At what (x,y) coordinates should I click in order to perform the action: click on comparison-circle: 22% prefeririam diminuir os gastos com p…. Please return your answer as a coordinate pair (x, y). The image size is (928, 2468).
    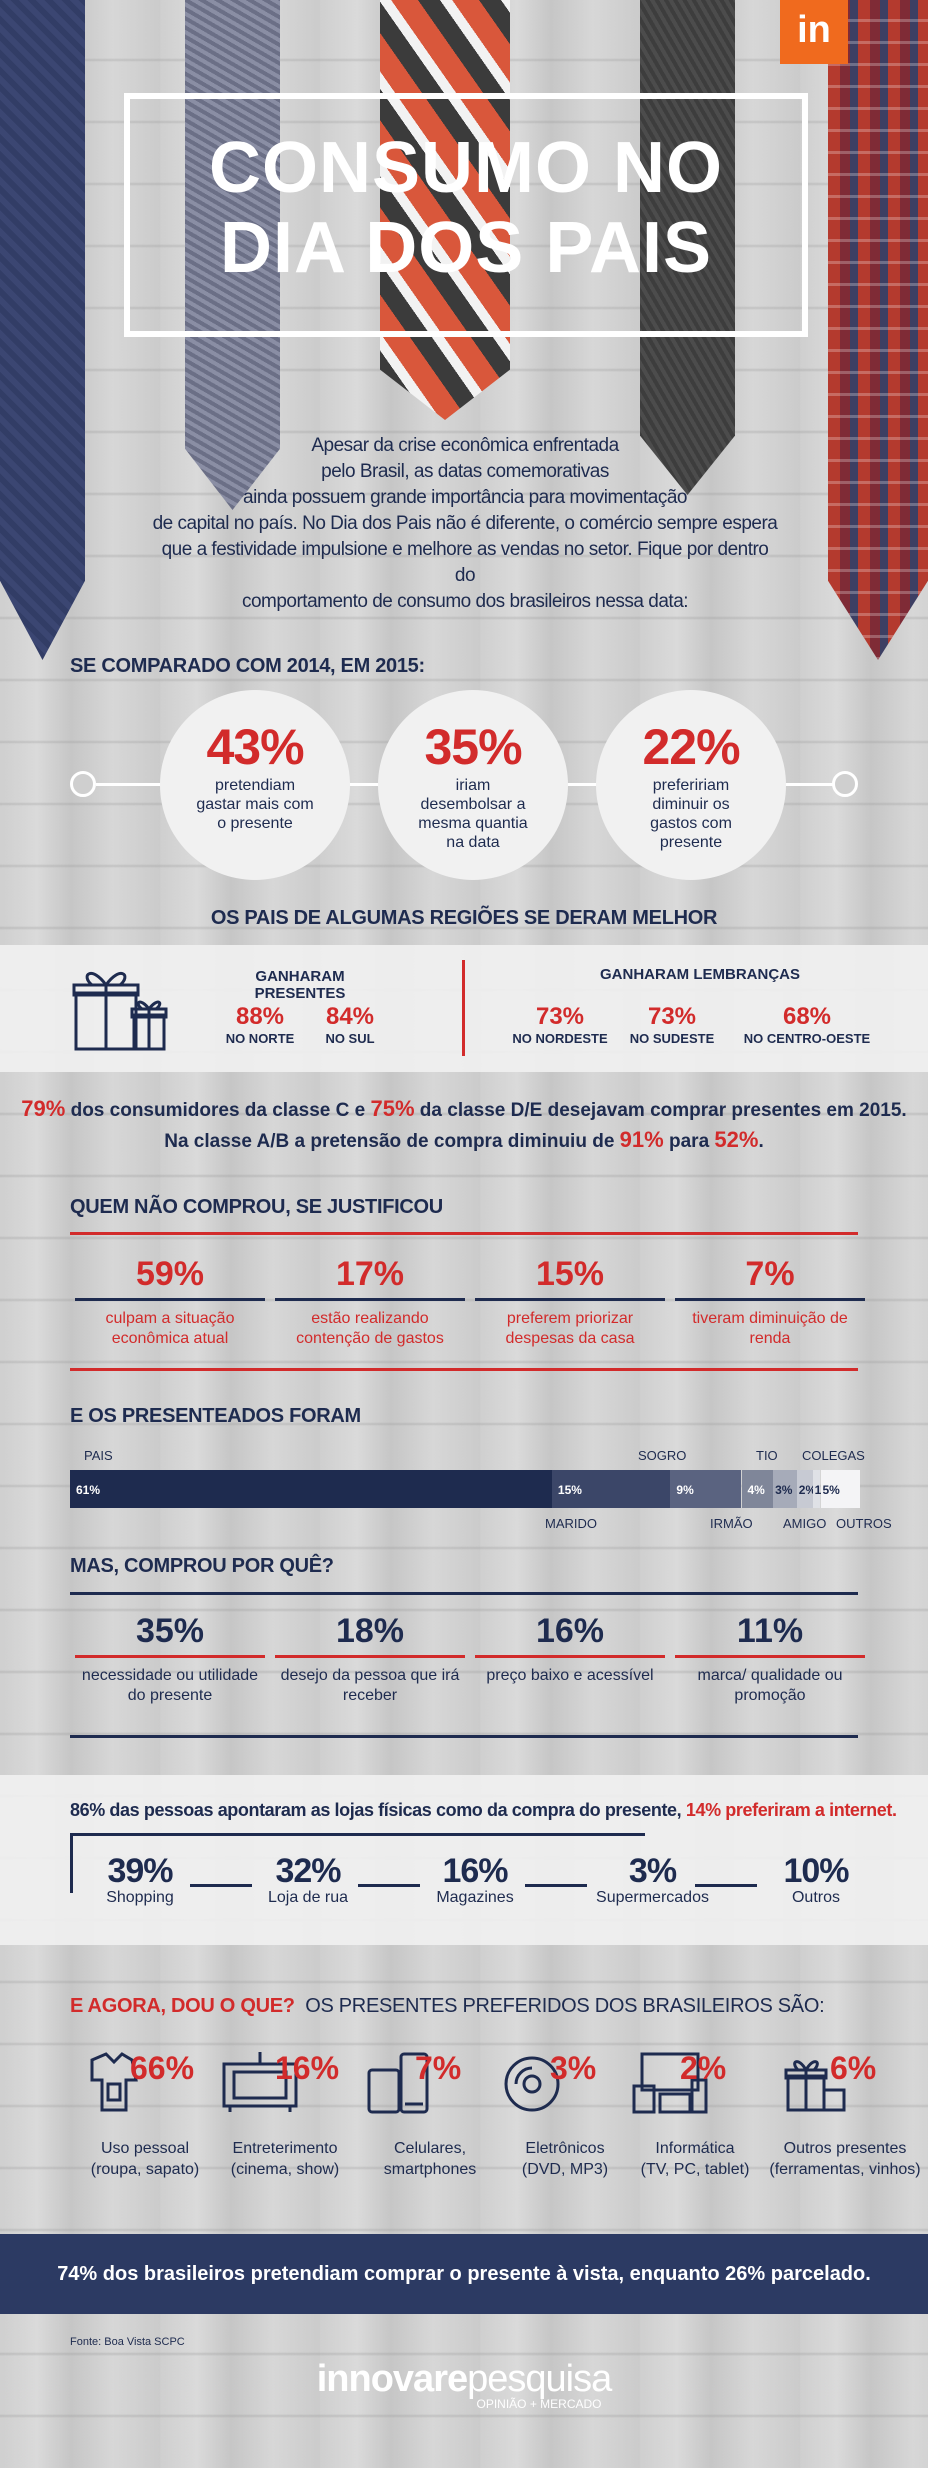
    Looking at the image, I should click on (691, 785).